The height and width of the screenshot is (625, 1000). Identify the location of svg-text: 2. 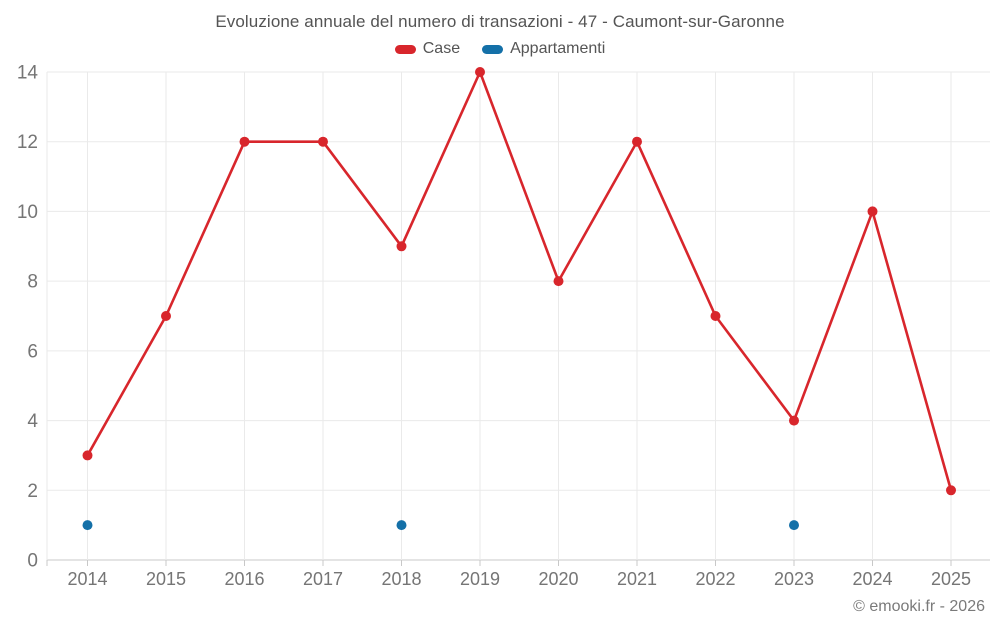
(32, 491).